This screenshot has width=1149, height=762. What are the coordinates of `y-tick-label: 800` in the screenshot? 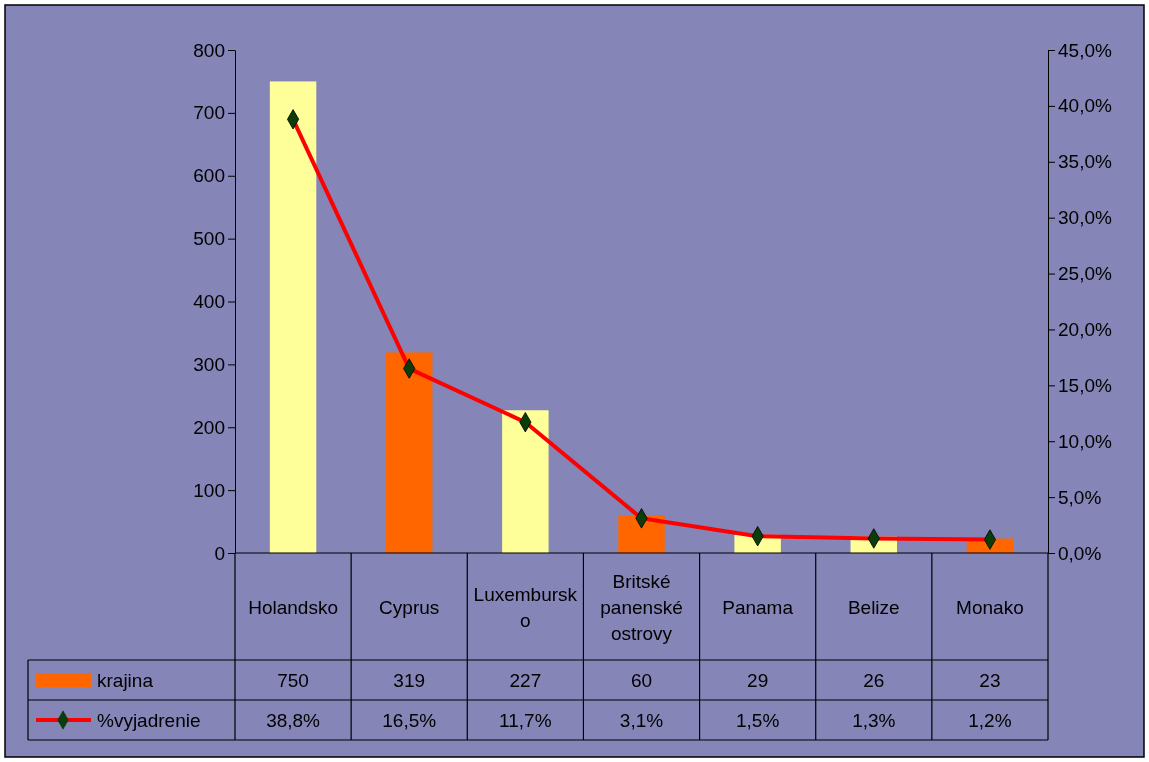 It's located at (209, 50).